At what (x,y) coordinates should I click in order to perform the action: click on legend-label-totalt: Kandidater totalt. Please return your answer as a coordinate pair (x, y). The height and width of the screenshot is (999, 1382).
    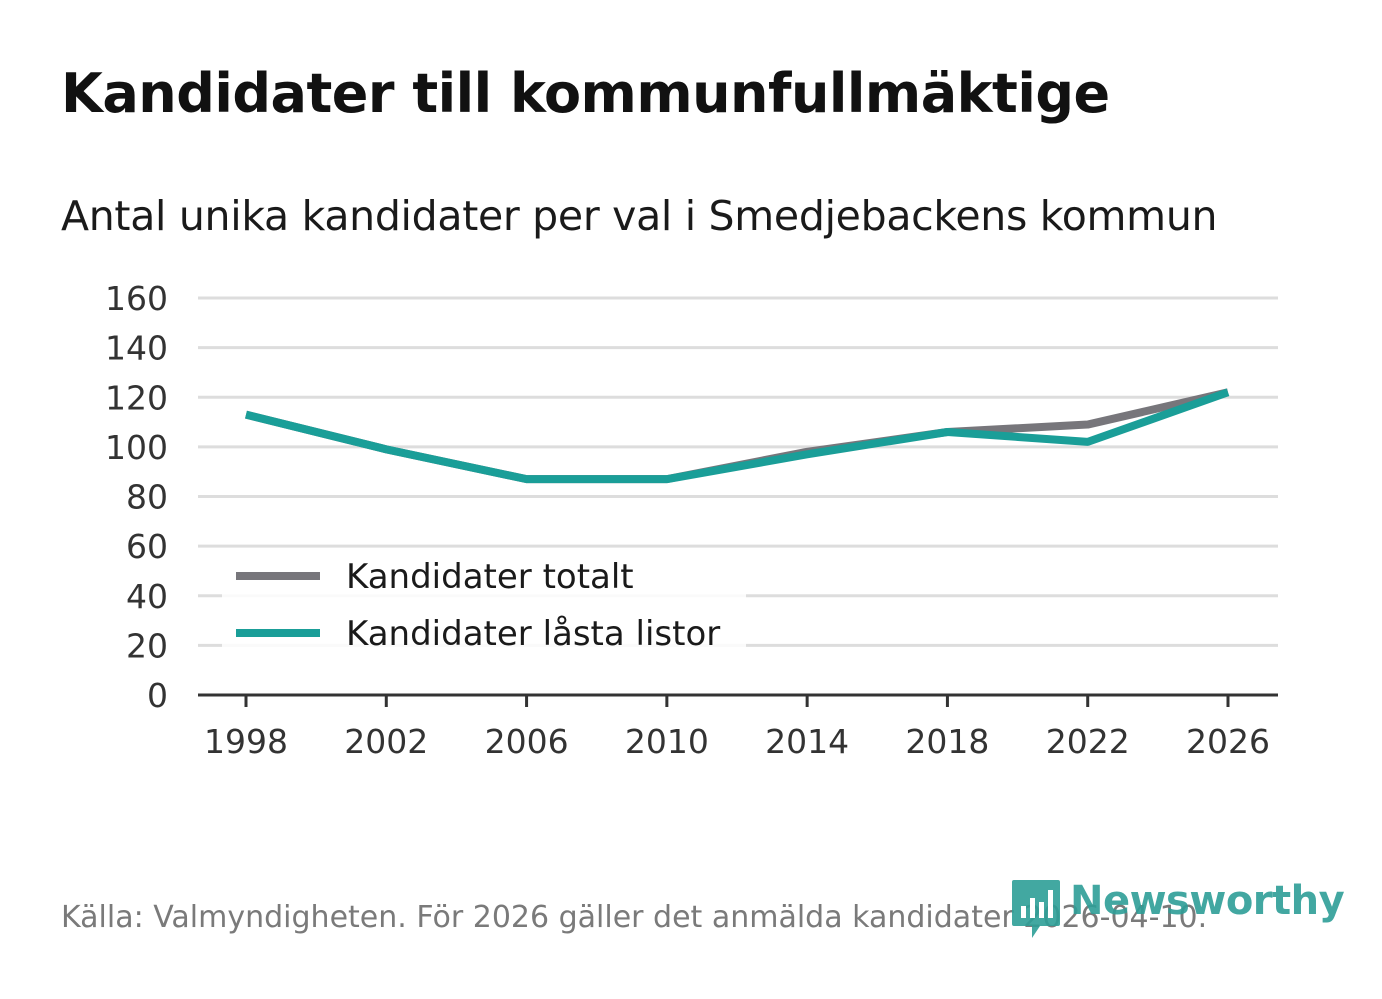
    Looking at the image, I should click on (490, 577).